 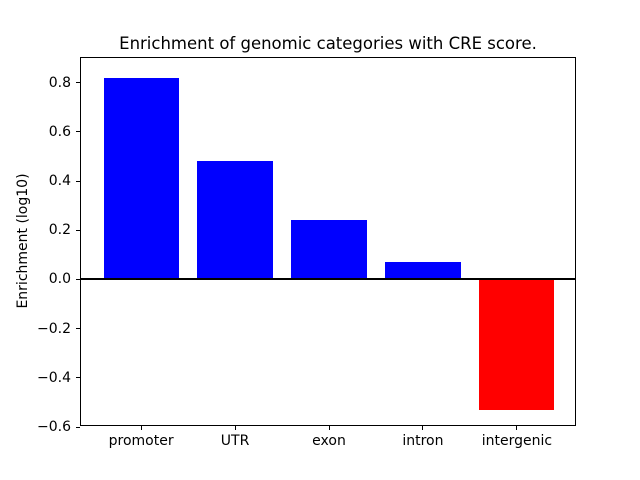 What do you see at coordinates (78, 329) in the screenshot?
I see `y-tick-−0.2` at bounding box center [78, 329].